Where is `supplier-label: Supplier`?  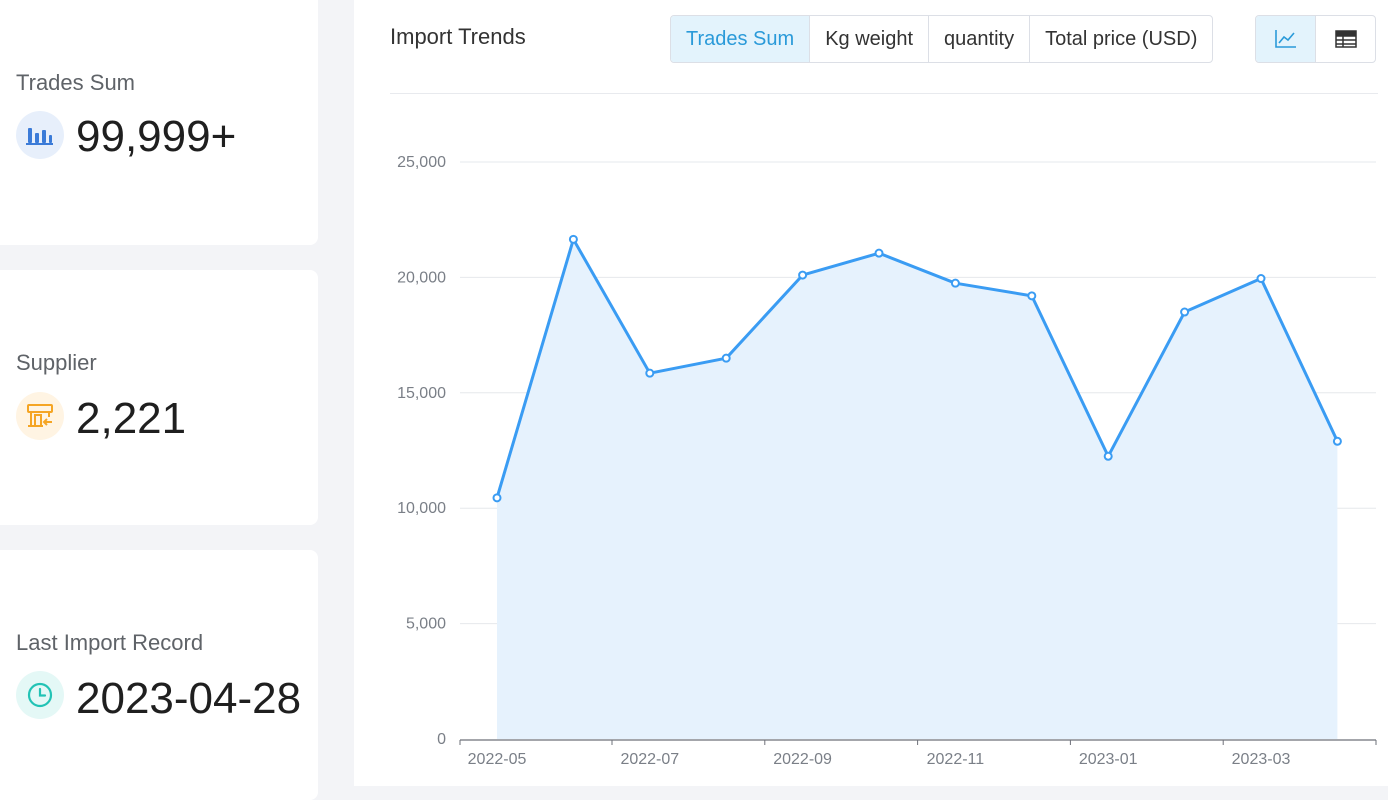
supplier-label: Supplier is located at coordinates (56, 362).